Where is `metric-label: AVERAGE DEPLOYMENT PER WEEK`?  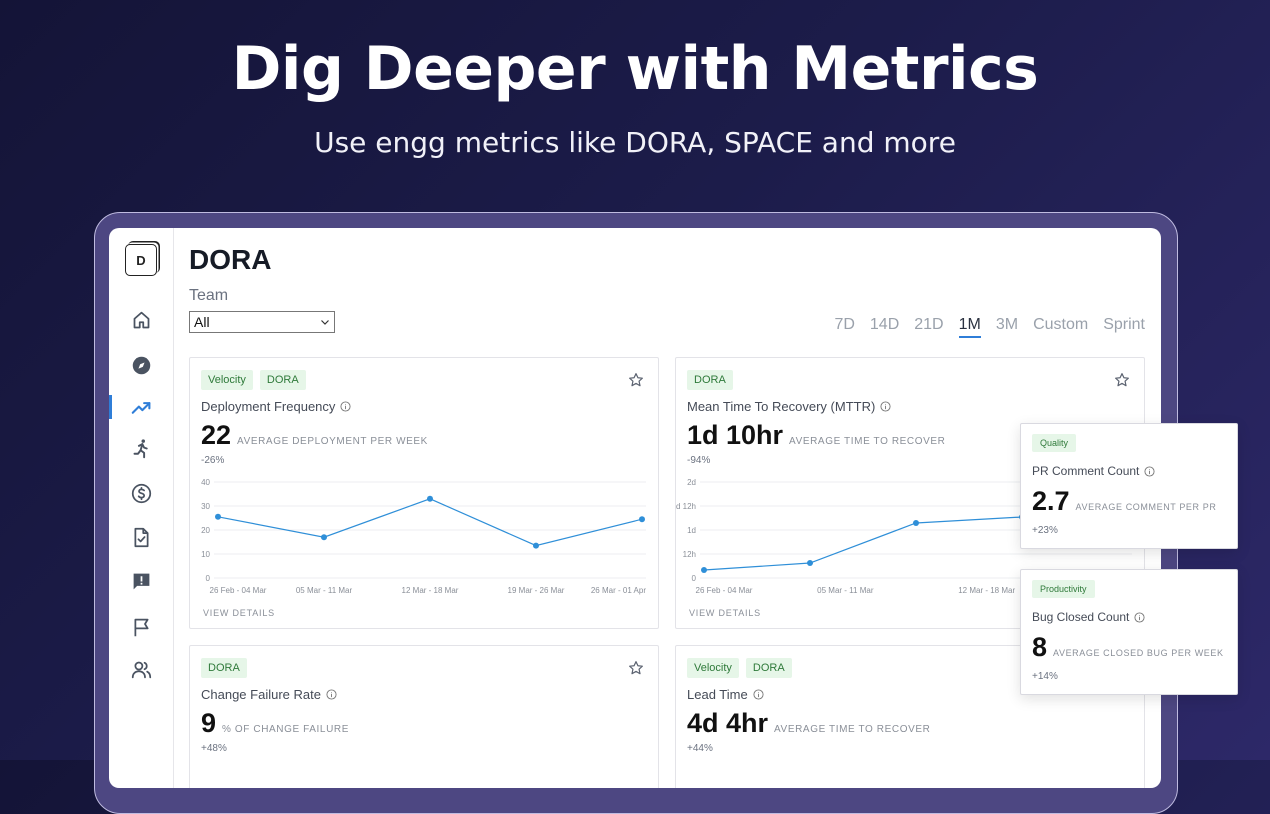 metric-label: AVERAGE DEPLOYMENT PER WEEK is located at coordinates (332, 441).